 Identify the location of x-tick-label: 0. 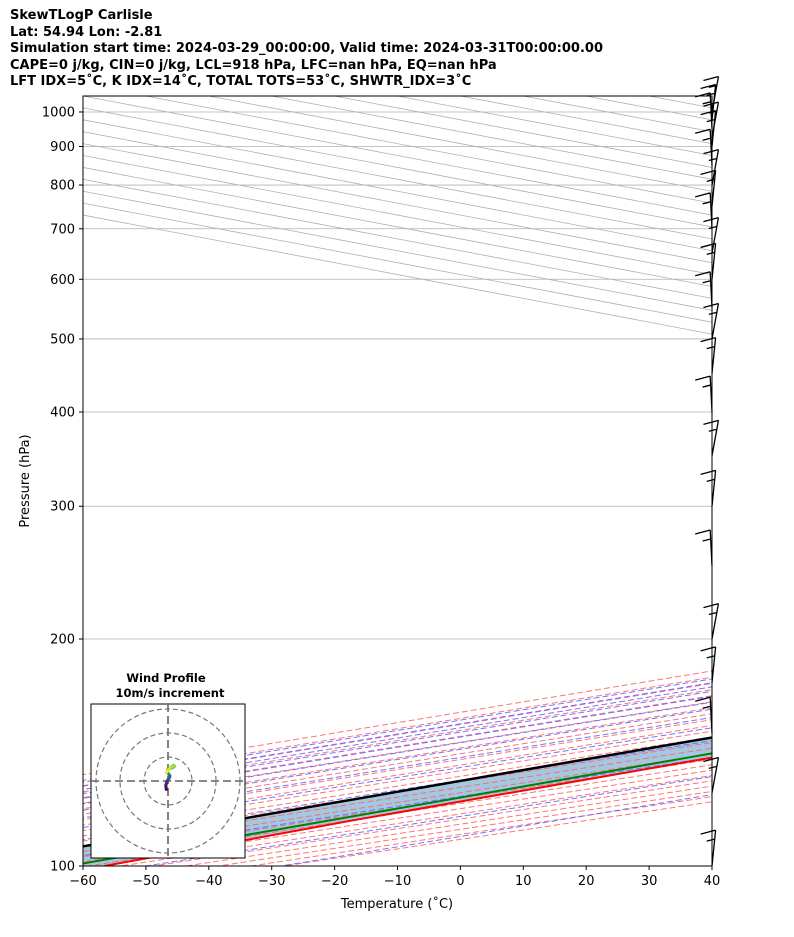
(460, 881).